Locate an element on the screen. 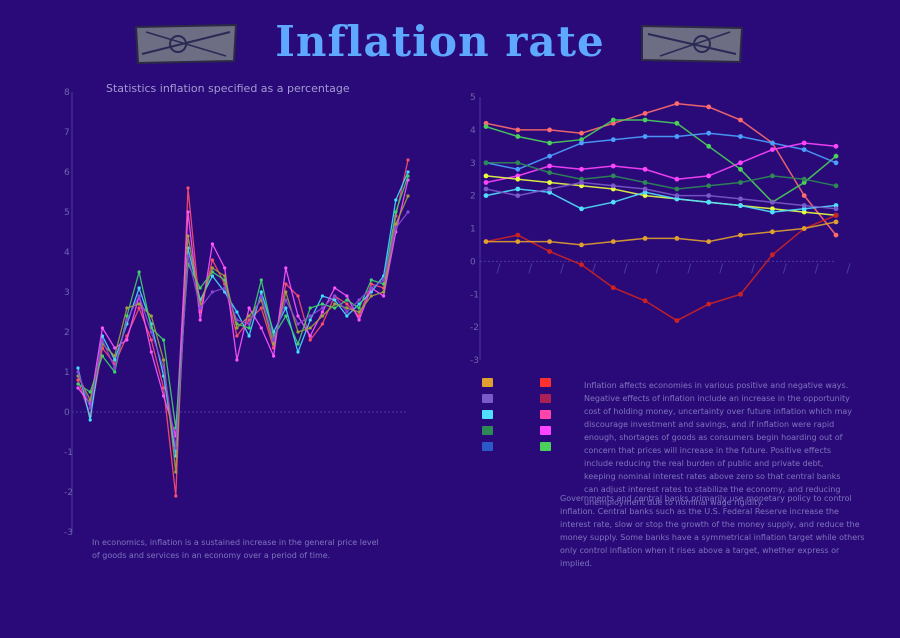 The image size is (900, 638). page-title: Inflation rate is located at coordinates (440, 41).